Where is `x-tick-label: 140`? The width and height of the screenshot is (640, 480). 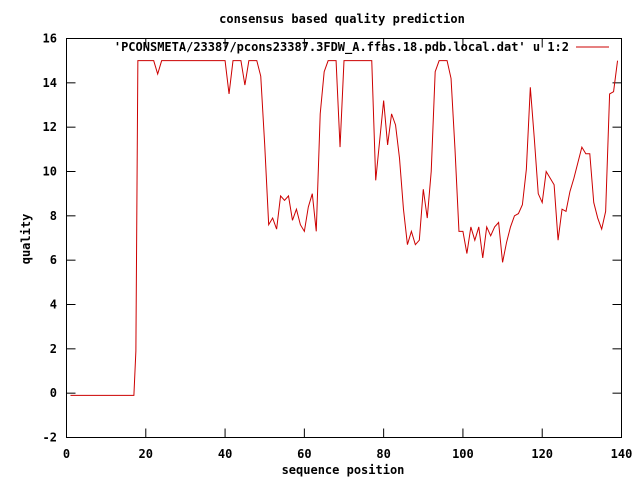 x-tick-label: 140 is located at coordinates (622, 454).